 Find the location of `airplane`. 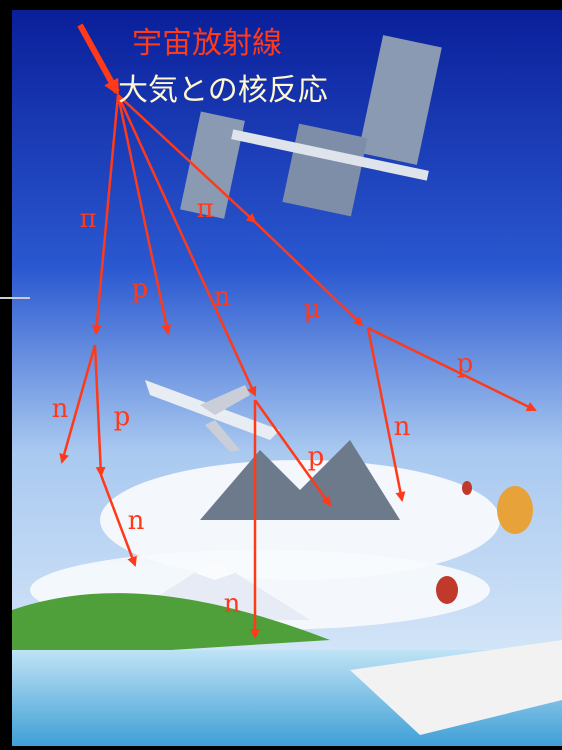

airplane is located at coordinates (212, 416).